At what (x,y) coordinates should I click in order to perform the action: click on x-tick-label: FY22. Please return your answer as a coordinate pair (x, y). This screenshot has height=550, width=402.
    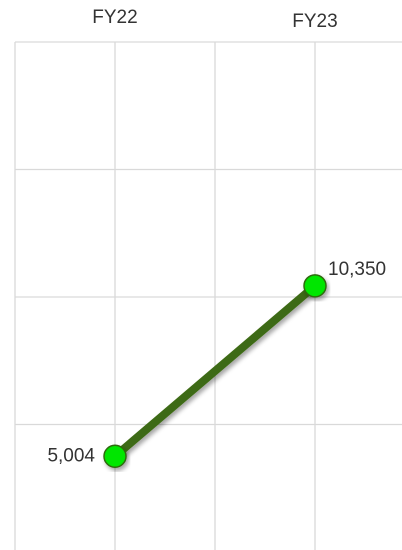
    Looking at the image, I should click on (114, 17).